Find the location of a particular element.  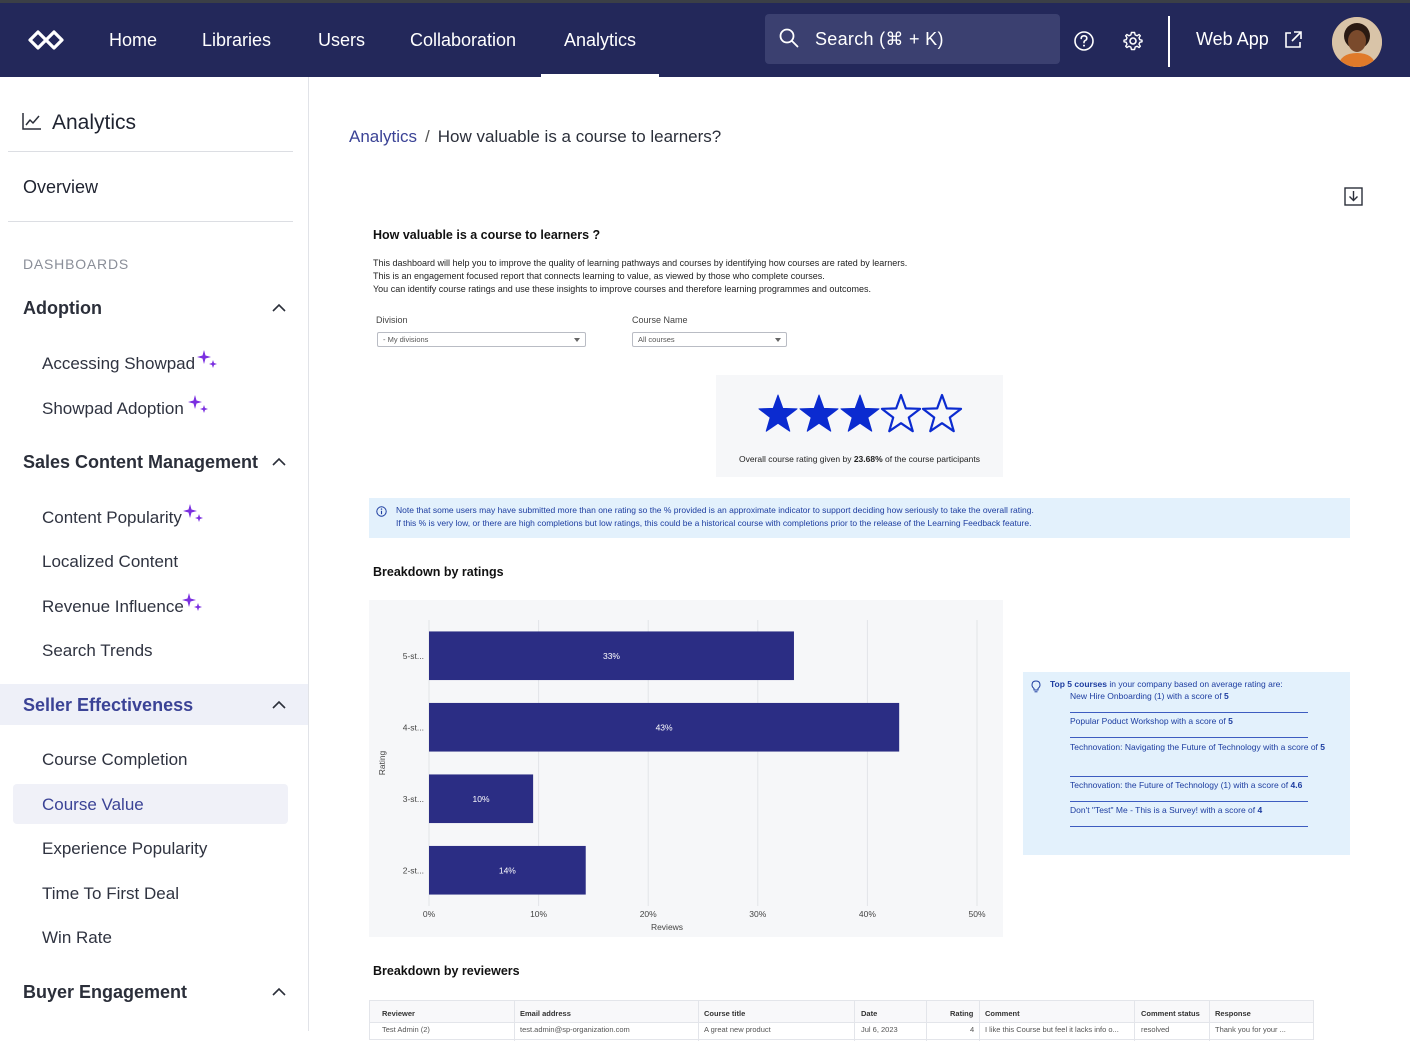

sidebar-item-showpad-adoption: Showpad Adoption is located at coordinates (113, 408).